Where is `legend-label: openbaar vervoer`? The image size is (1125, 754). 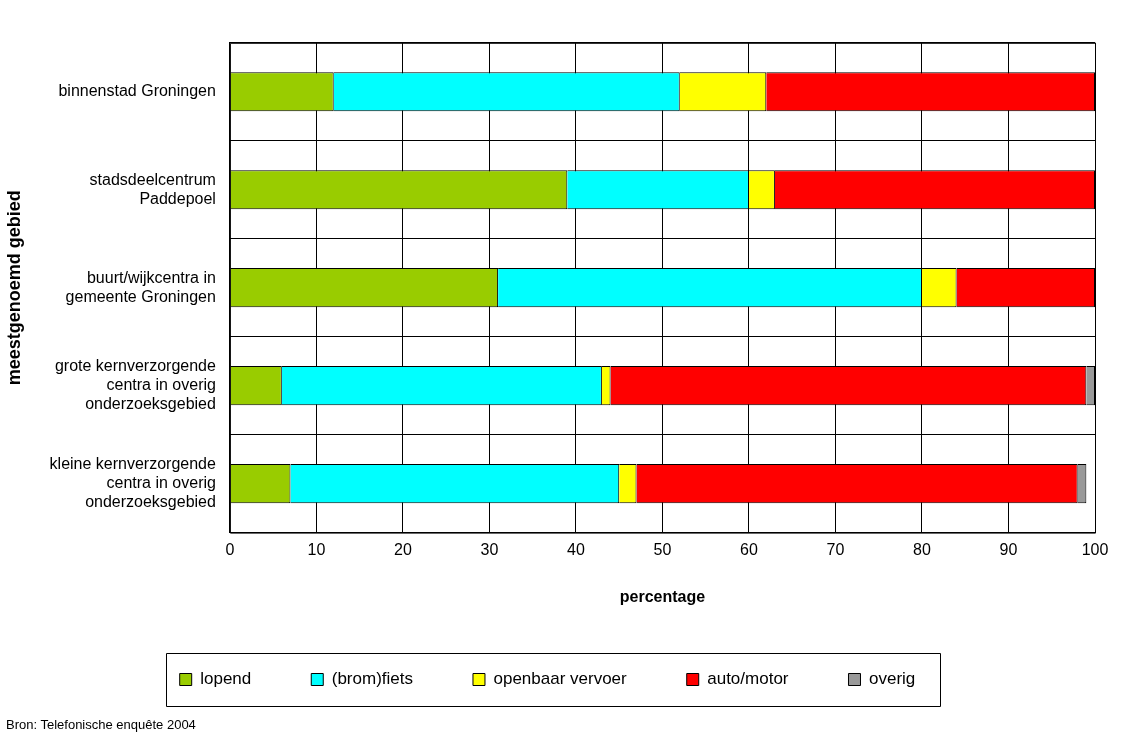
legend-label: openbaar vervoer is located at coordinates (560, 679).